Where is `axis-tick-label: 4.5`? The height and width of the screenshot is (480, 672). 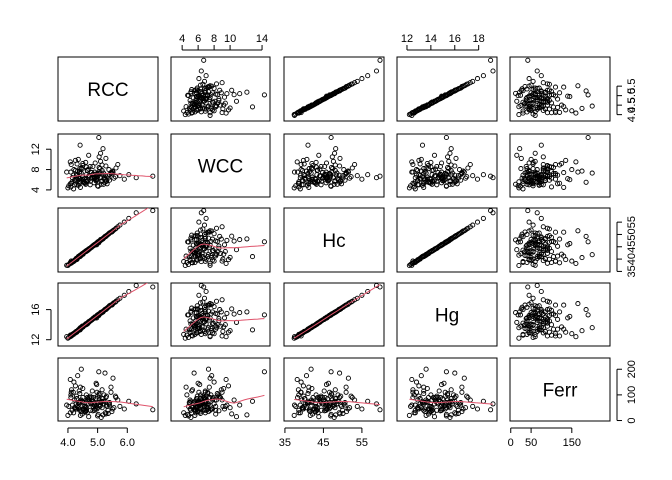
axis-tick-label: 4.5 is located at coordinates (632, 104).